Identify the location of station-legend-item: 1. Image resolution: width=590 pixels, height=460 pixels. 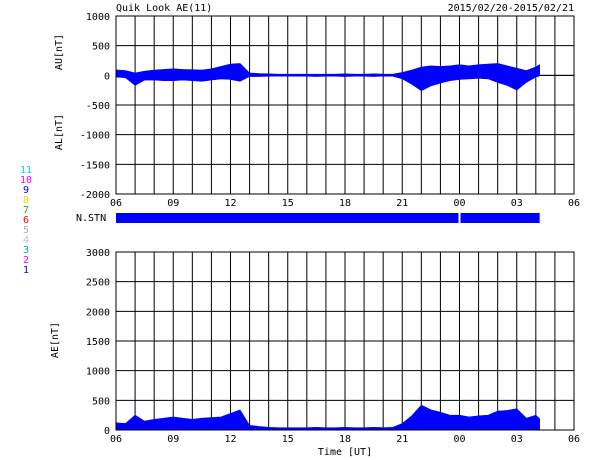
(26, 270).